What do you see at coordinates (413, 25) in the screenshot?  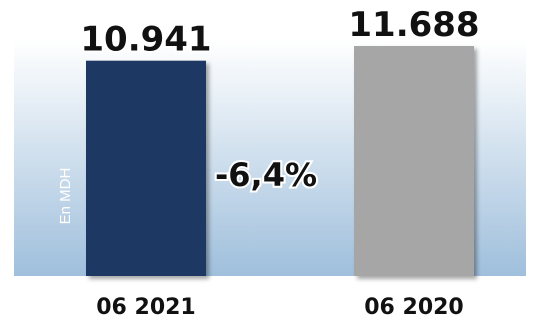 I see `value-label-2020: 11.688` at bounding box center [413, 25].